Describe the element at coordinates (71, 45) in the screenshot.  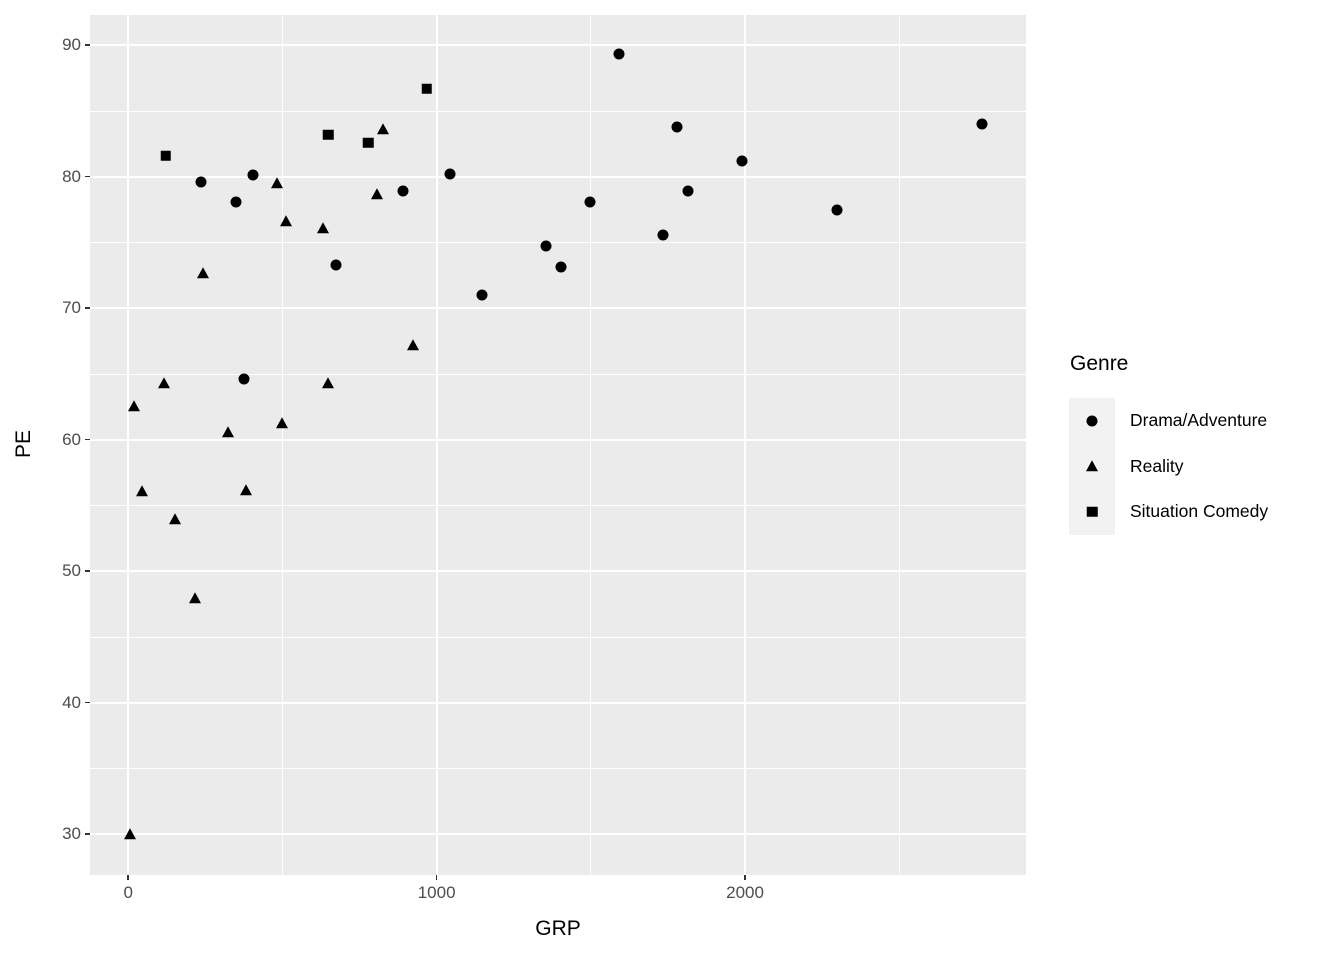
I see `y-tick-label: 90` at that location.